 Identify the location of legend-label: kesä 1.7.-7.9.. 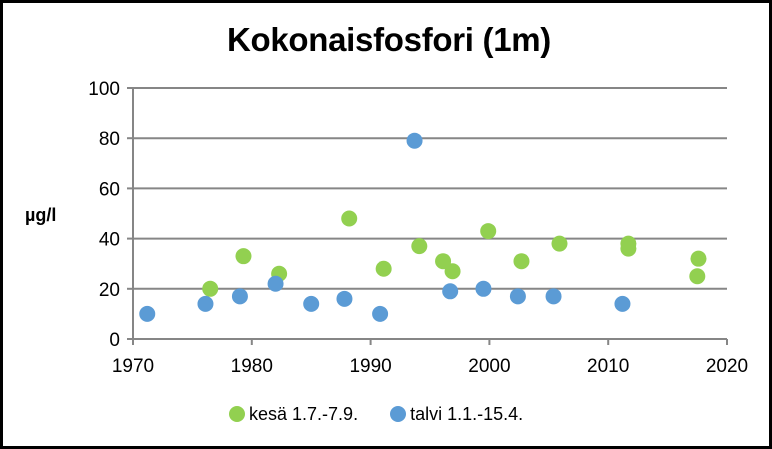
(304, 413).